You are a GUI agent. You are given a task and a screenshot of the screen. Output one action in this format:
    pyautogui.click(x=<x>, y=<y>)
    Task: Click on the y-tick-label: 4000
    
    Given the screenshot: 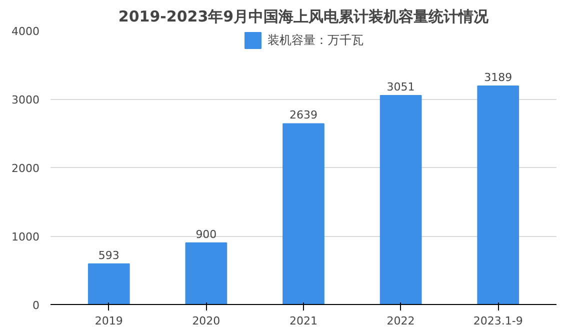 What is the action you would take?
    pyautogui.click(x=26, y=31)
    